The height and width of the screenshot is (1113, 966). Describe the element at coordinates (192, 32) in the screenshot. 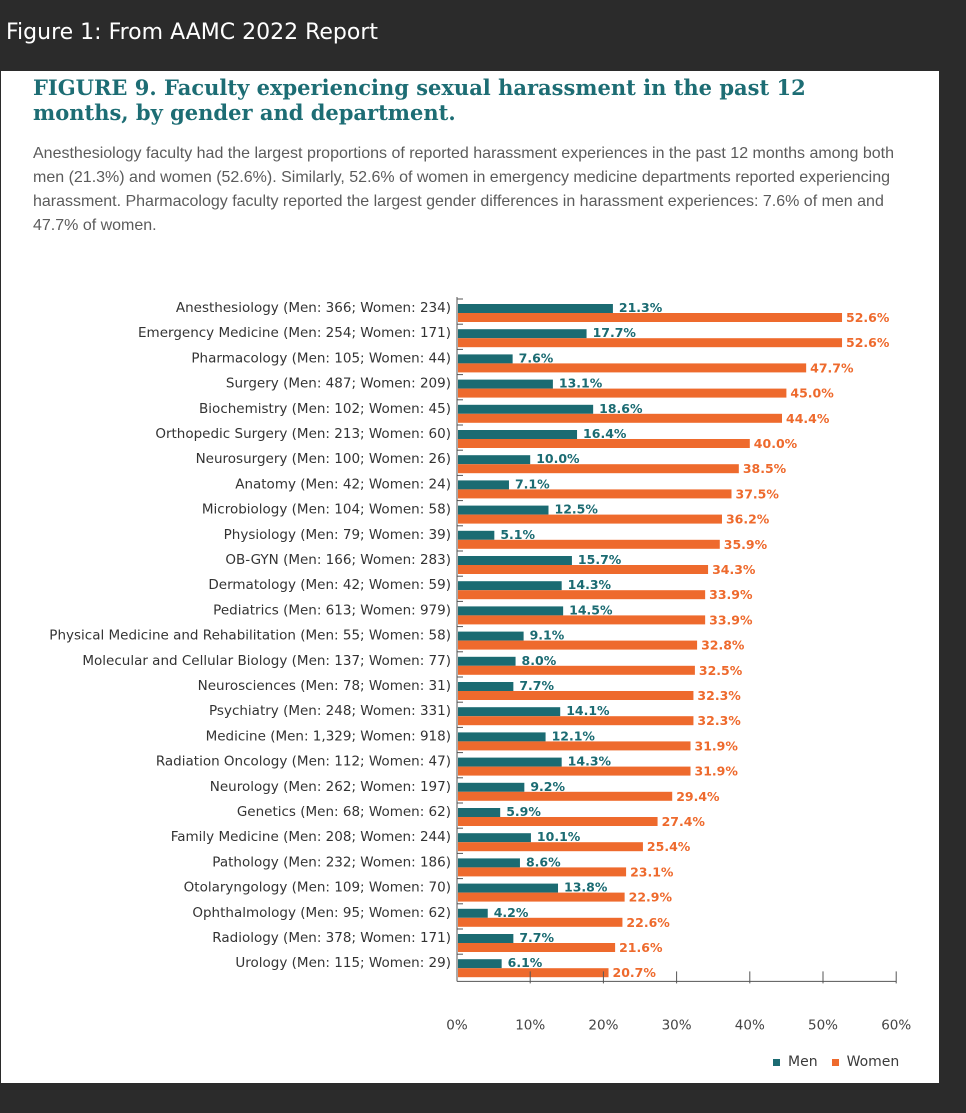

I see `figure-caption: Figure 1: From AAMC 2022 Report` at that location.